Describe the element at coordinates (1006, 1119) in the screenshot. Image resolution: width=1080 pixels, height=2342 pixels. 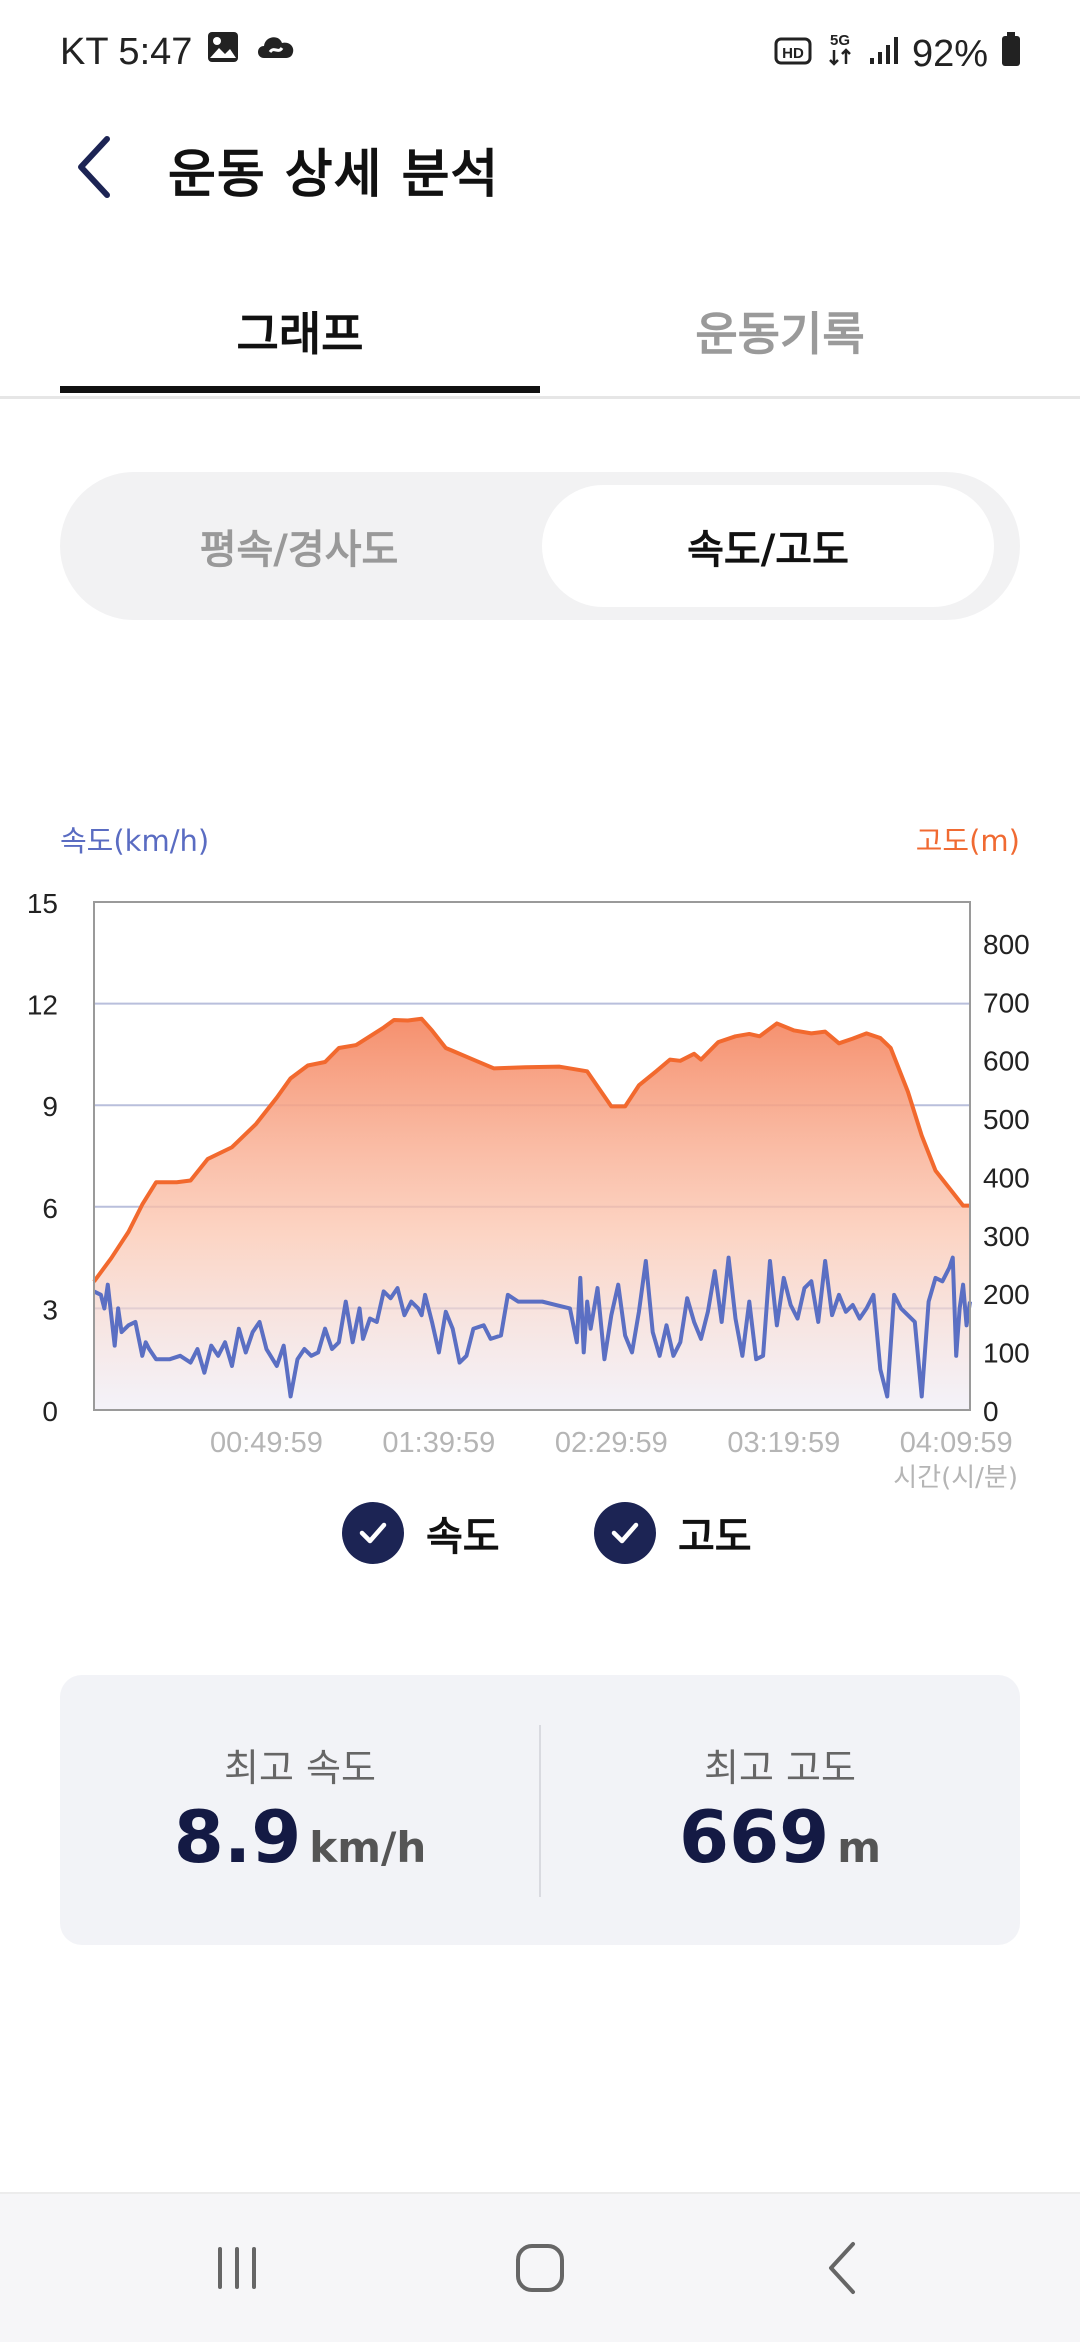
I see `right-tick-label: 500` at that location.